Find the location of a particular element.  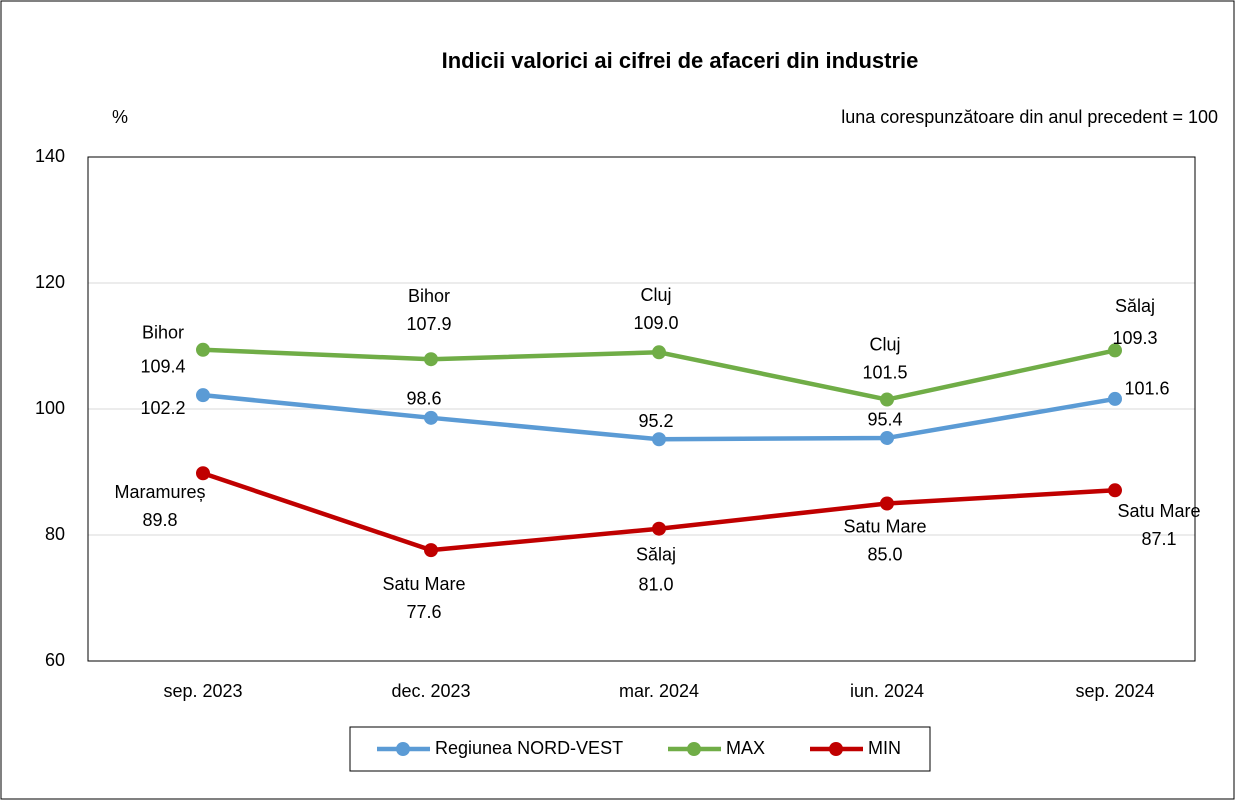

legend-label: MAX is located at coordinates (745, 748).